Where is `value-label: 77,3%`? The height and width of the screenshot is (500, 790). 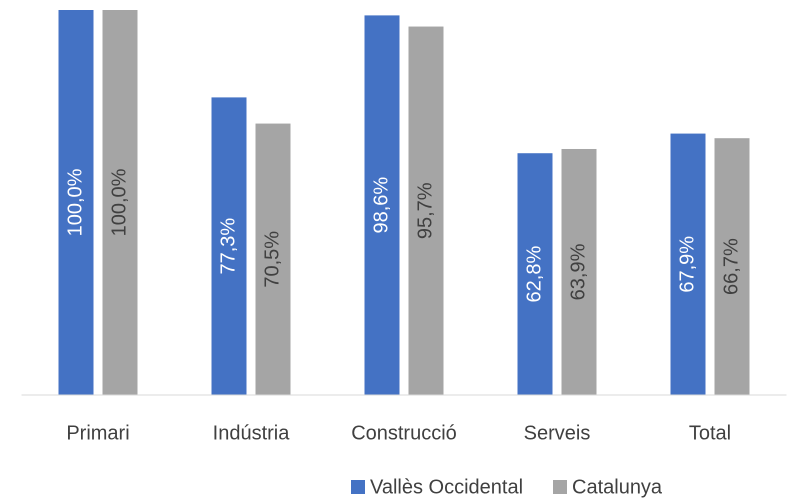 value-label: 77,3% is located at coordinates (228, 246).